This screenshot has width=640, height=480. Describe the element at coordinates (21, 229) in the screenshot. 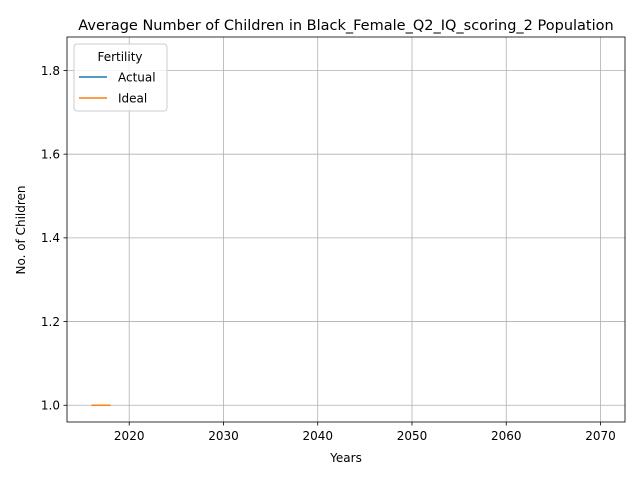

I see `y-axis-label: No. of Children` at that location.